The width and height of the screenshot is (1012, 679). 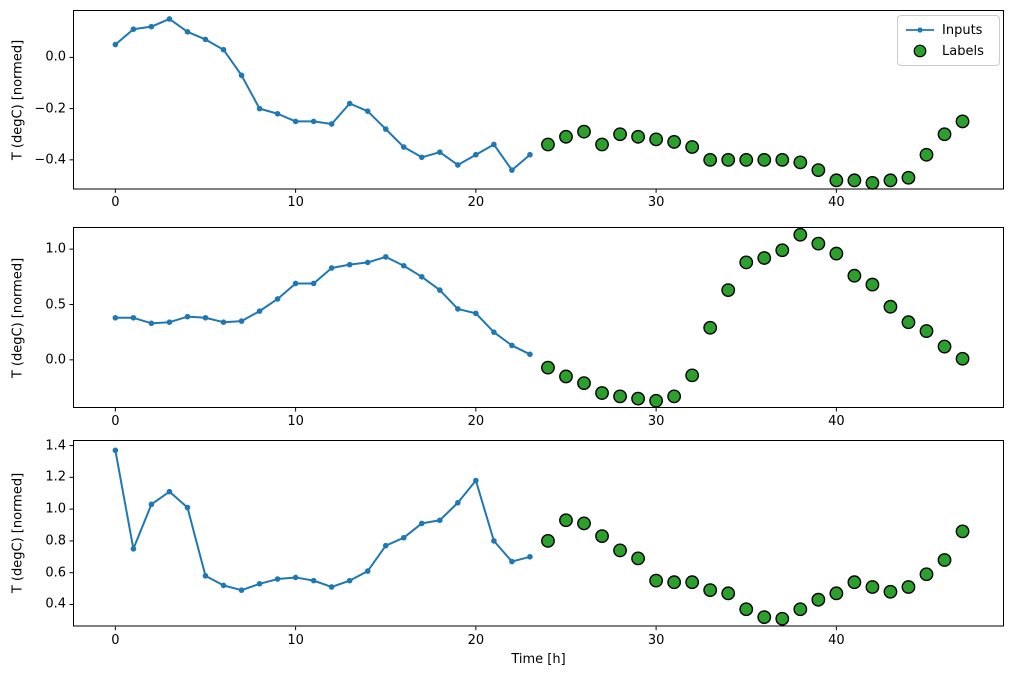 What do you see at coordinates (50, 160) in the screenshot?
I see `y-tick-label: −0.4` at bounding box center [50, 160].